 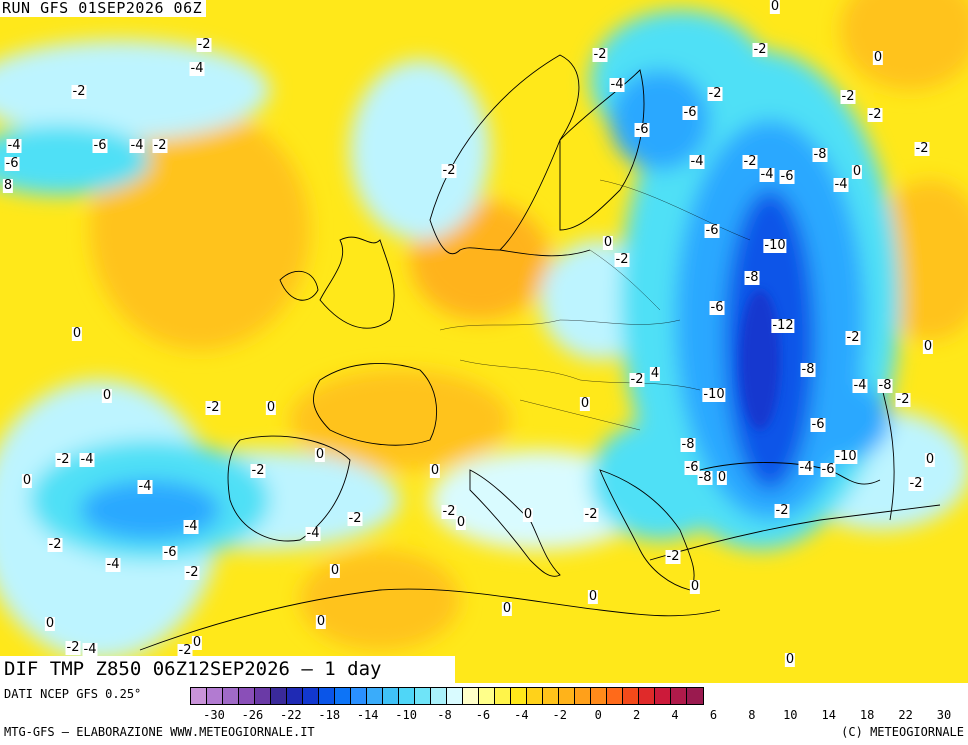 What do you see at coordinates (598, 715) in the screenshot?
I see `scale-tick-label: 0` at bounding box center [598, 715].